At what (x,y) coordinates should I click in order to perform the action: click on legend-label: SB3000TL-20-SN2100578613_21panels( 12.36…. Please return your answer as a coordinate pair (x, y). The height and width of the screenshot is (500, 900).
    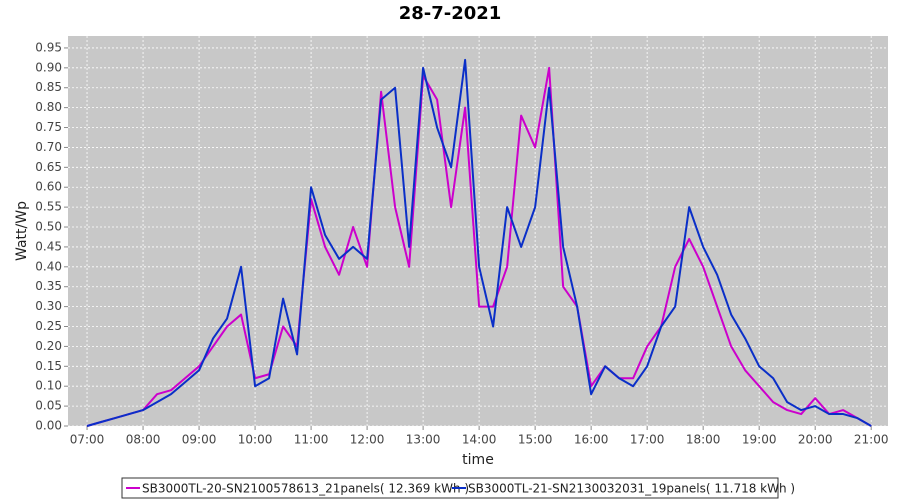
    Looking at the image, I should click on (305, 489).